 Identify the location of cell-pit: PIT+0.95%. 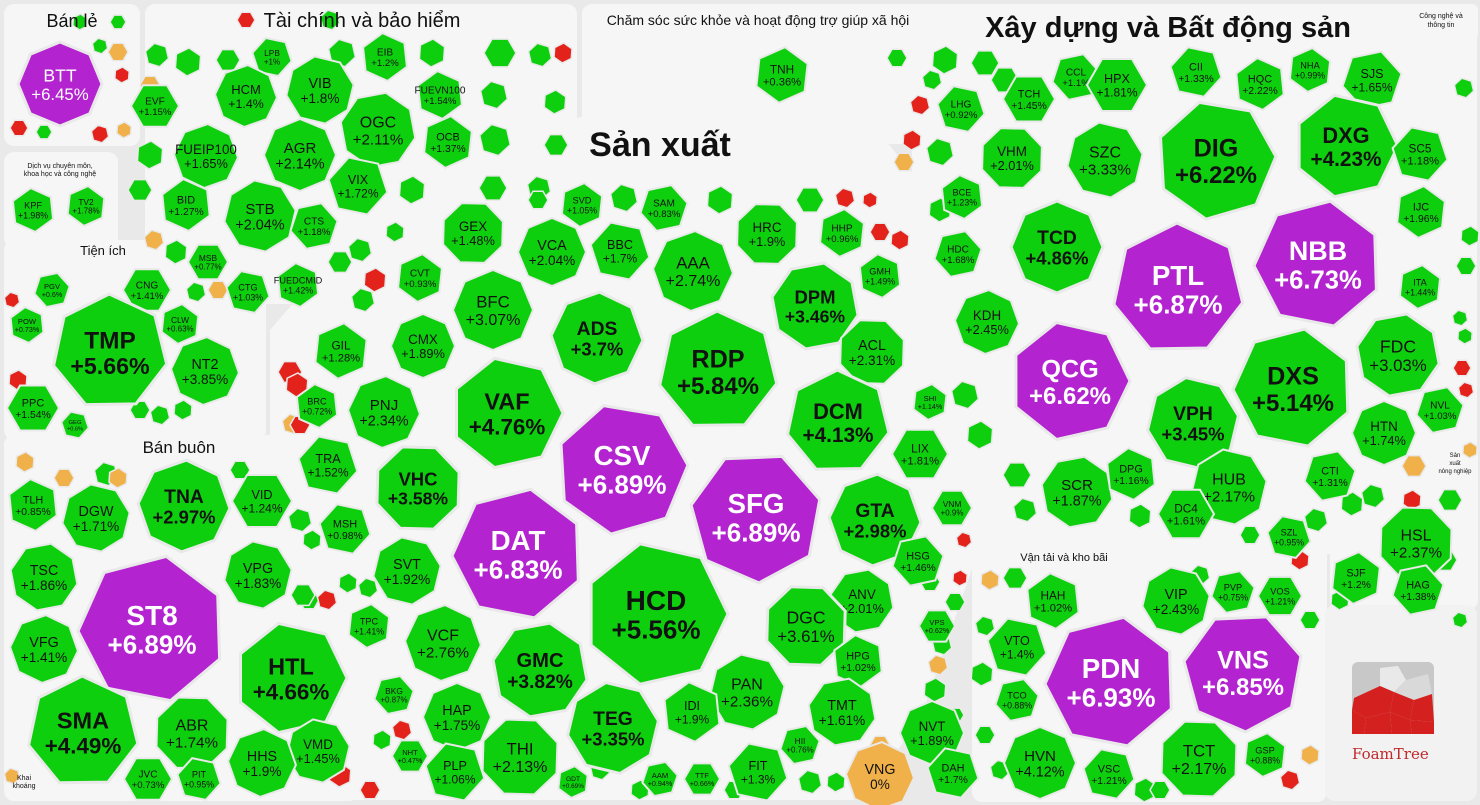
(199, 779).